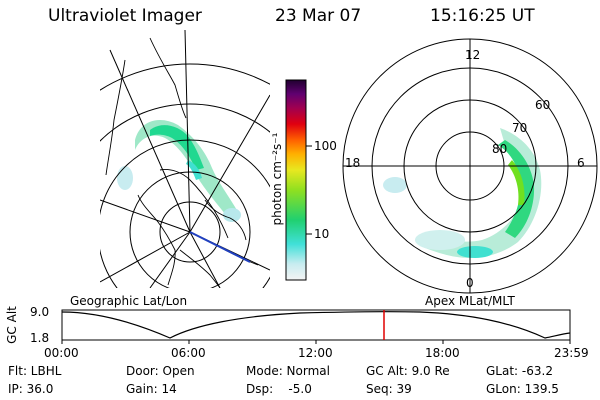 The image size is (600, 400). I want to click on apex-panel-label: Apex MLat/MLT, so click(470, 301).